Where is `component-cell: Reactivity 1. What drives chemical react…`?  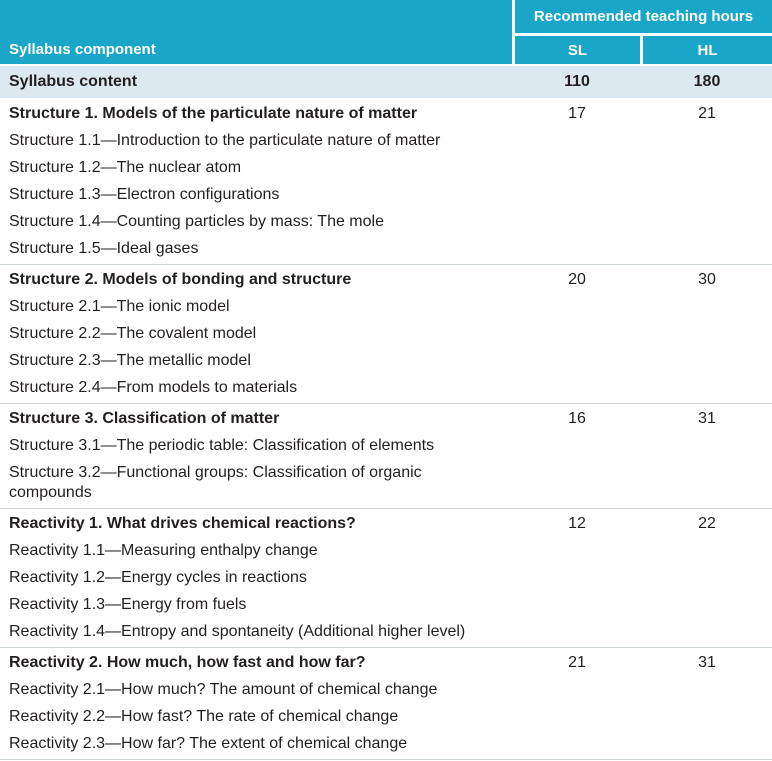
component-cell: Reactivity 1. What drives chemical react… is located at coordinates (256, 578).